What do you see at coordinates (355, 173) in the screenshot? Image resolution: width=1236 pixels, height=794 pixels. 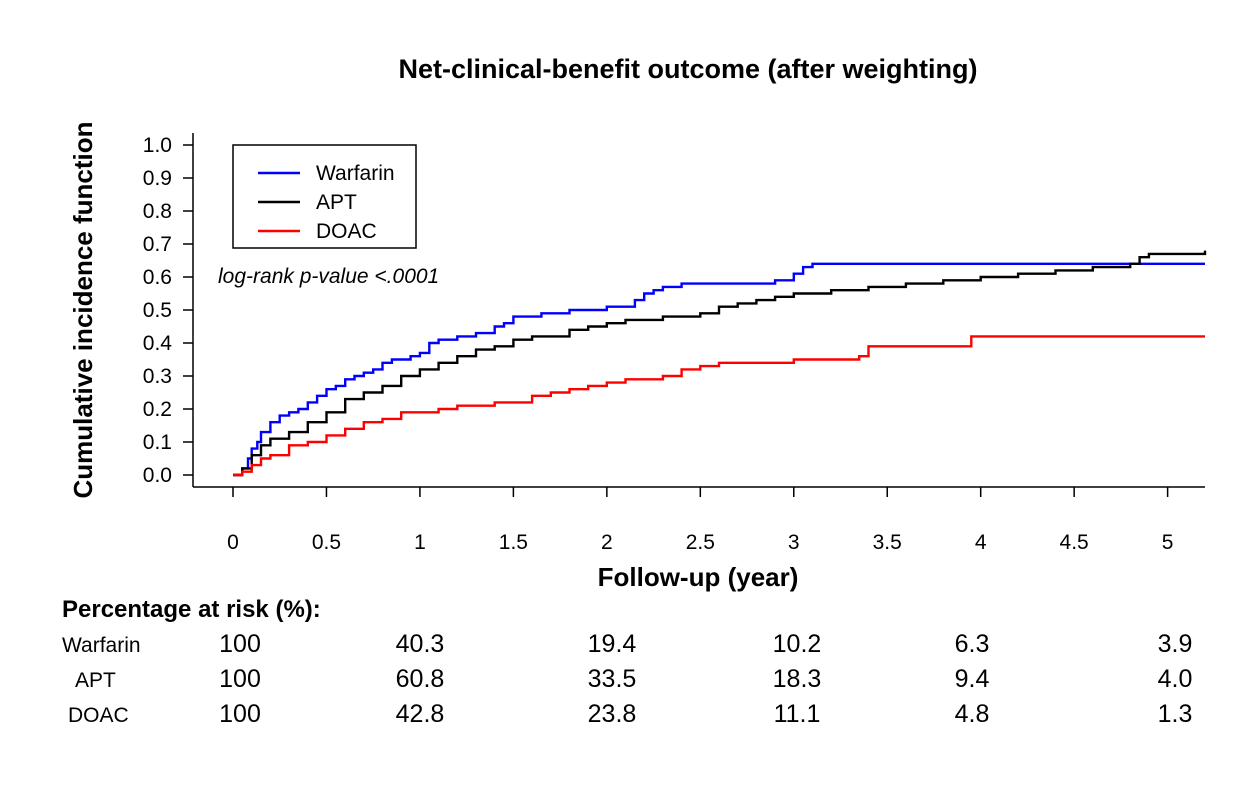 I see `legend-label-warfarin: Warfarin` at bounding box center [355, 173].